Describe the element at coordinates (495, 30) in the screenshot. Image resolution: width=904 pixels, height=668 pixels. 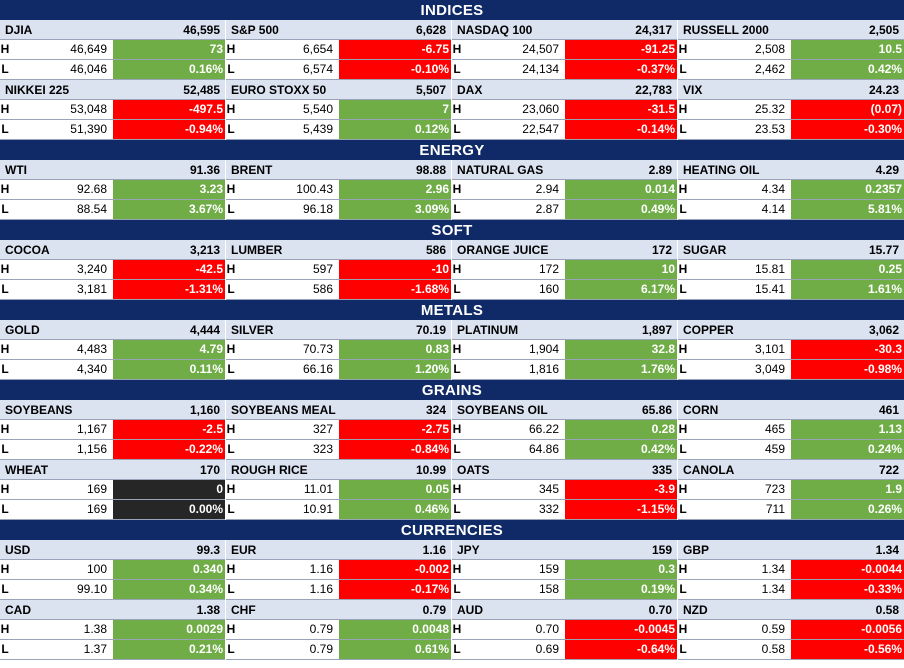
I see `instrument-name: NASDAQ 100` at that location.